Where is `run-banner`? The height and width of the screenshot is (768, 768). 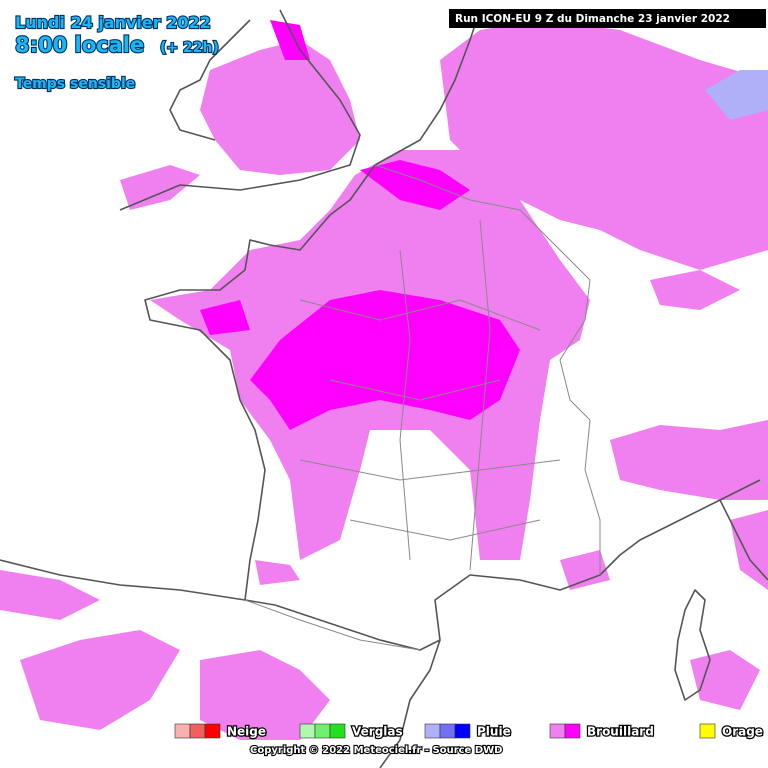 run-banner is located at coordinates (607, 18).